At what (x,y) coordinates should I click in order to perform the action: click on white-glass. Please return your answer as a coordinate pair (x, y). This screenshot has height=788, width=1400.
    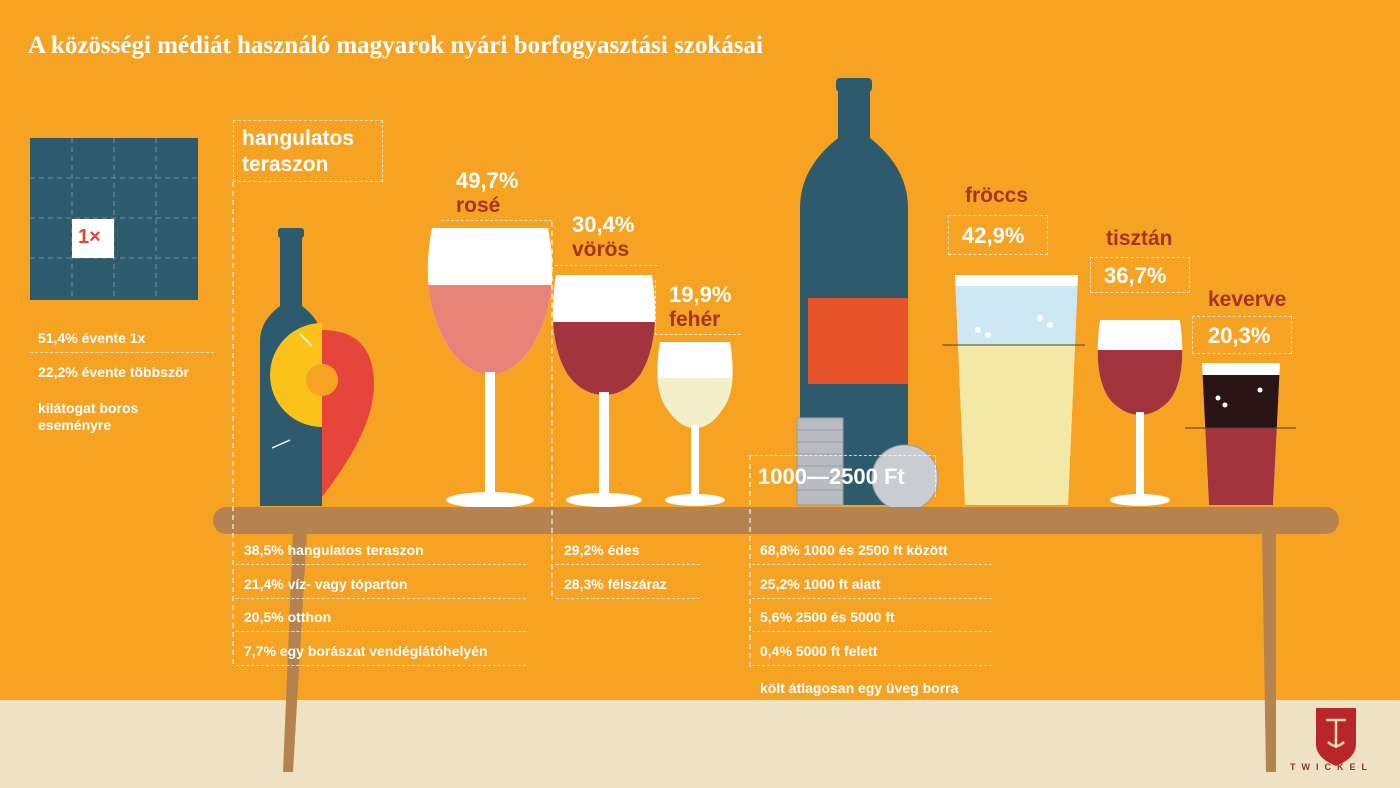
    Looking at the image, I should click on (695, 424).